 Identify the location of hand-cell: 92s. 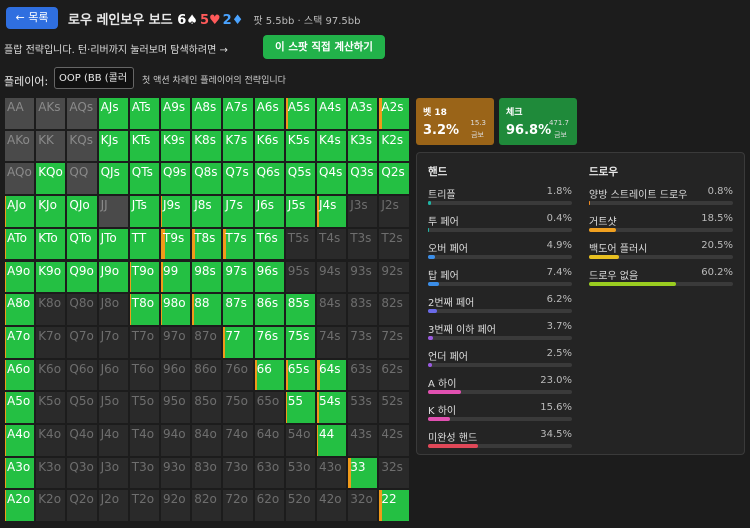
(394, 277).